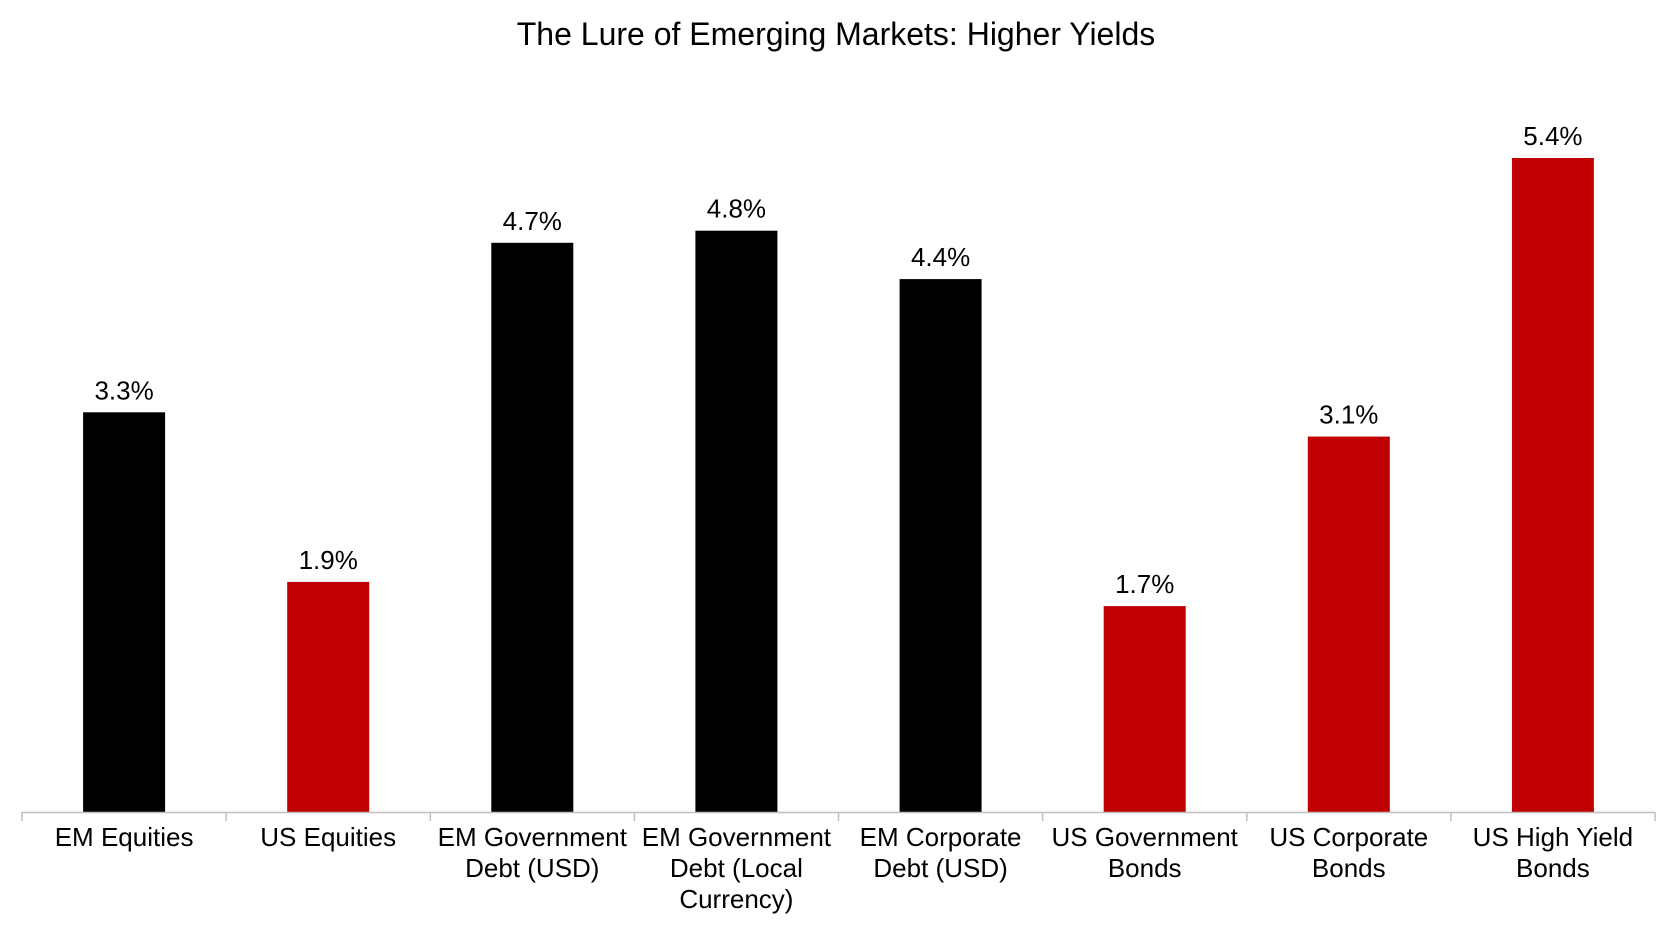  Describe the element at coordinates (1552, 136) in the screenshot. I see `data-label: 5.4%` at that location.